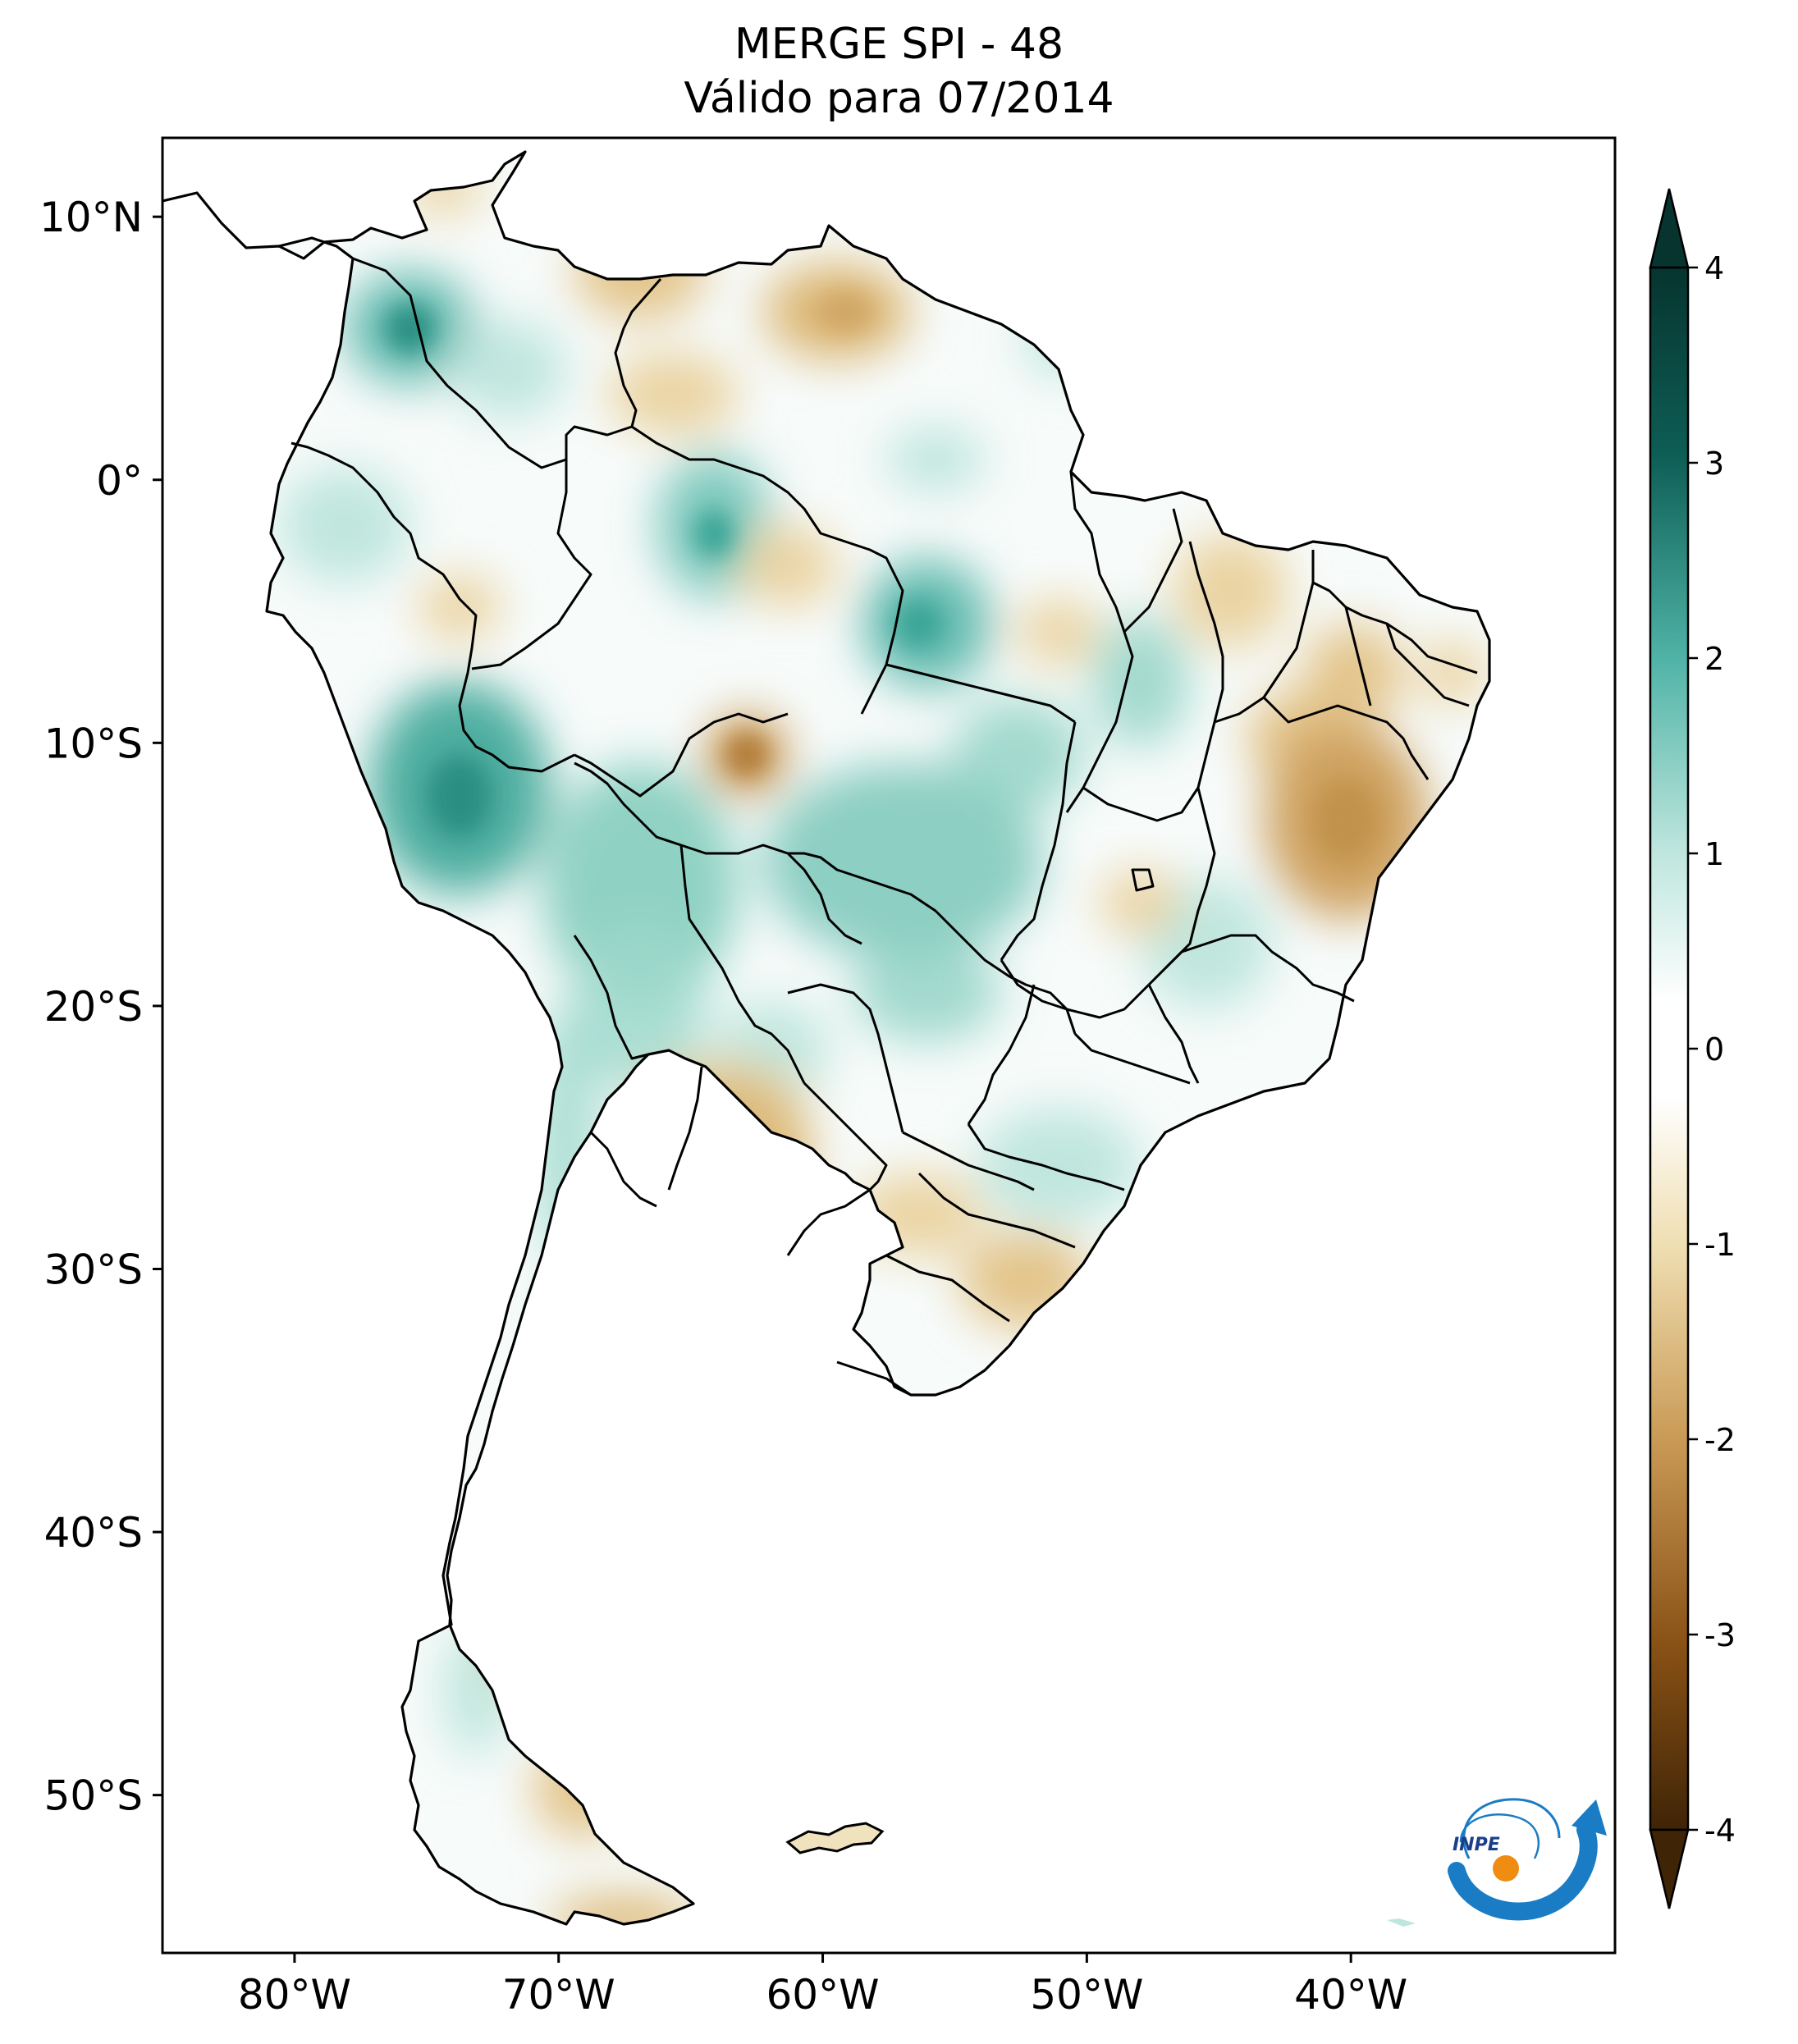 The image size is (1798, 2044). What do you see at coordinates (93, 1269) in the screenshot?
I see `lat-tick-label: 30°S` at bounding box center [93, 1269].